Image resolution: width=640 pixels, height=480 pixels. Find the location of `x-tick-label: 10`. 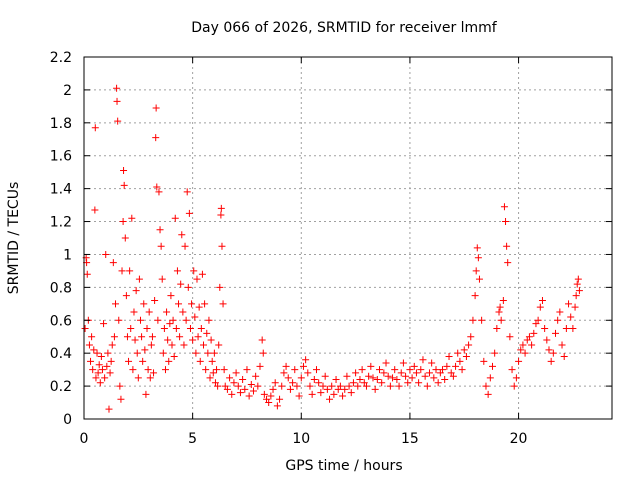

x-tick-label: 10 is located at coordinates (301, 439).